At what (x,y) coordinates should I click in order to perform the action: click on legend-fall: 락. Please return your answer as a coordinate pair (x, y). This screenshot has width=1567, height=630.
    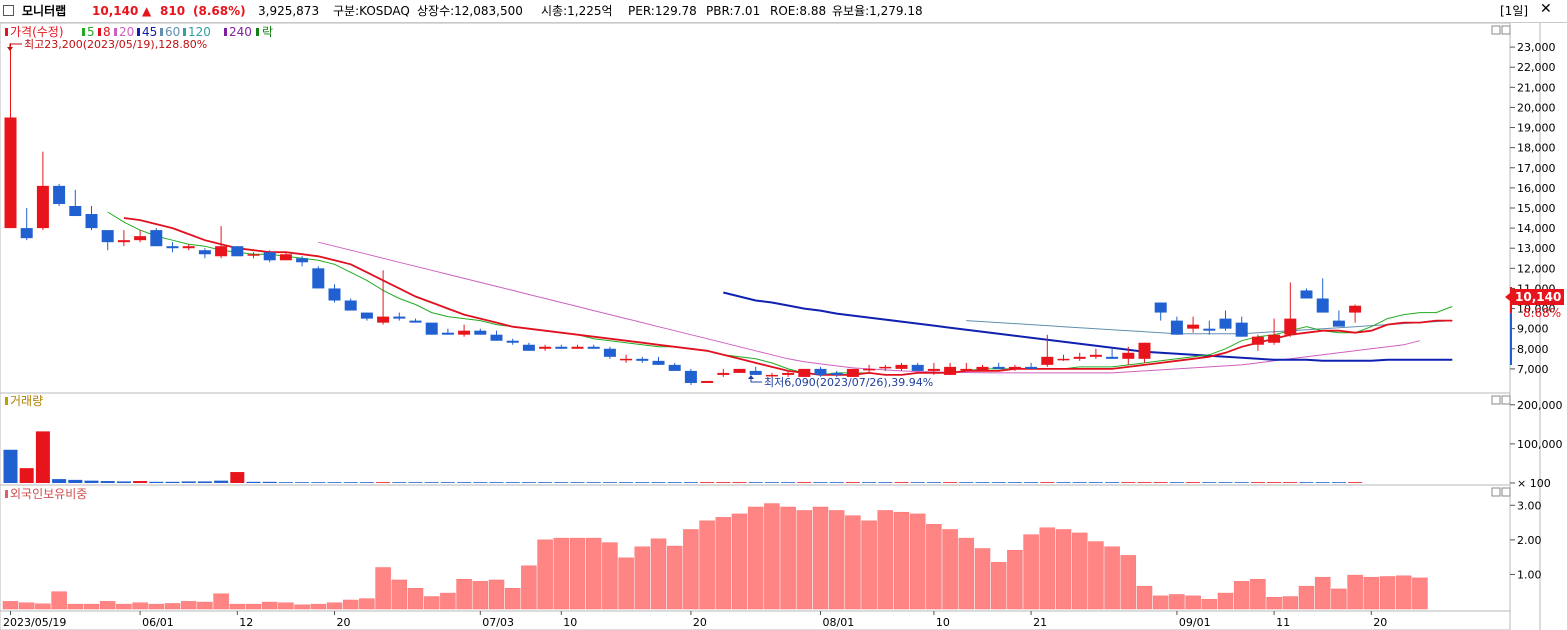
    Looking at the image, I should click on (267, 32).